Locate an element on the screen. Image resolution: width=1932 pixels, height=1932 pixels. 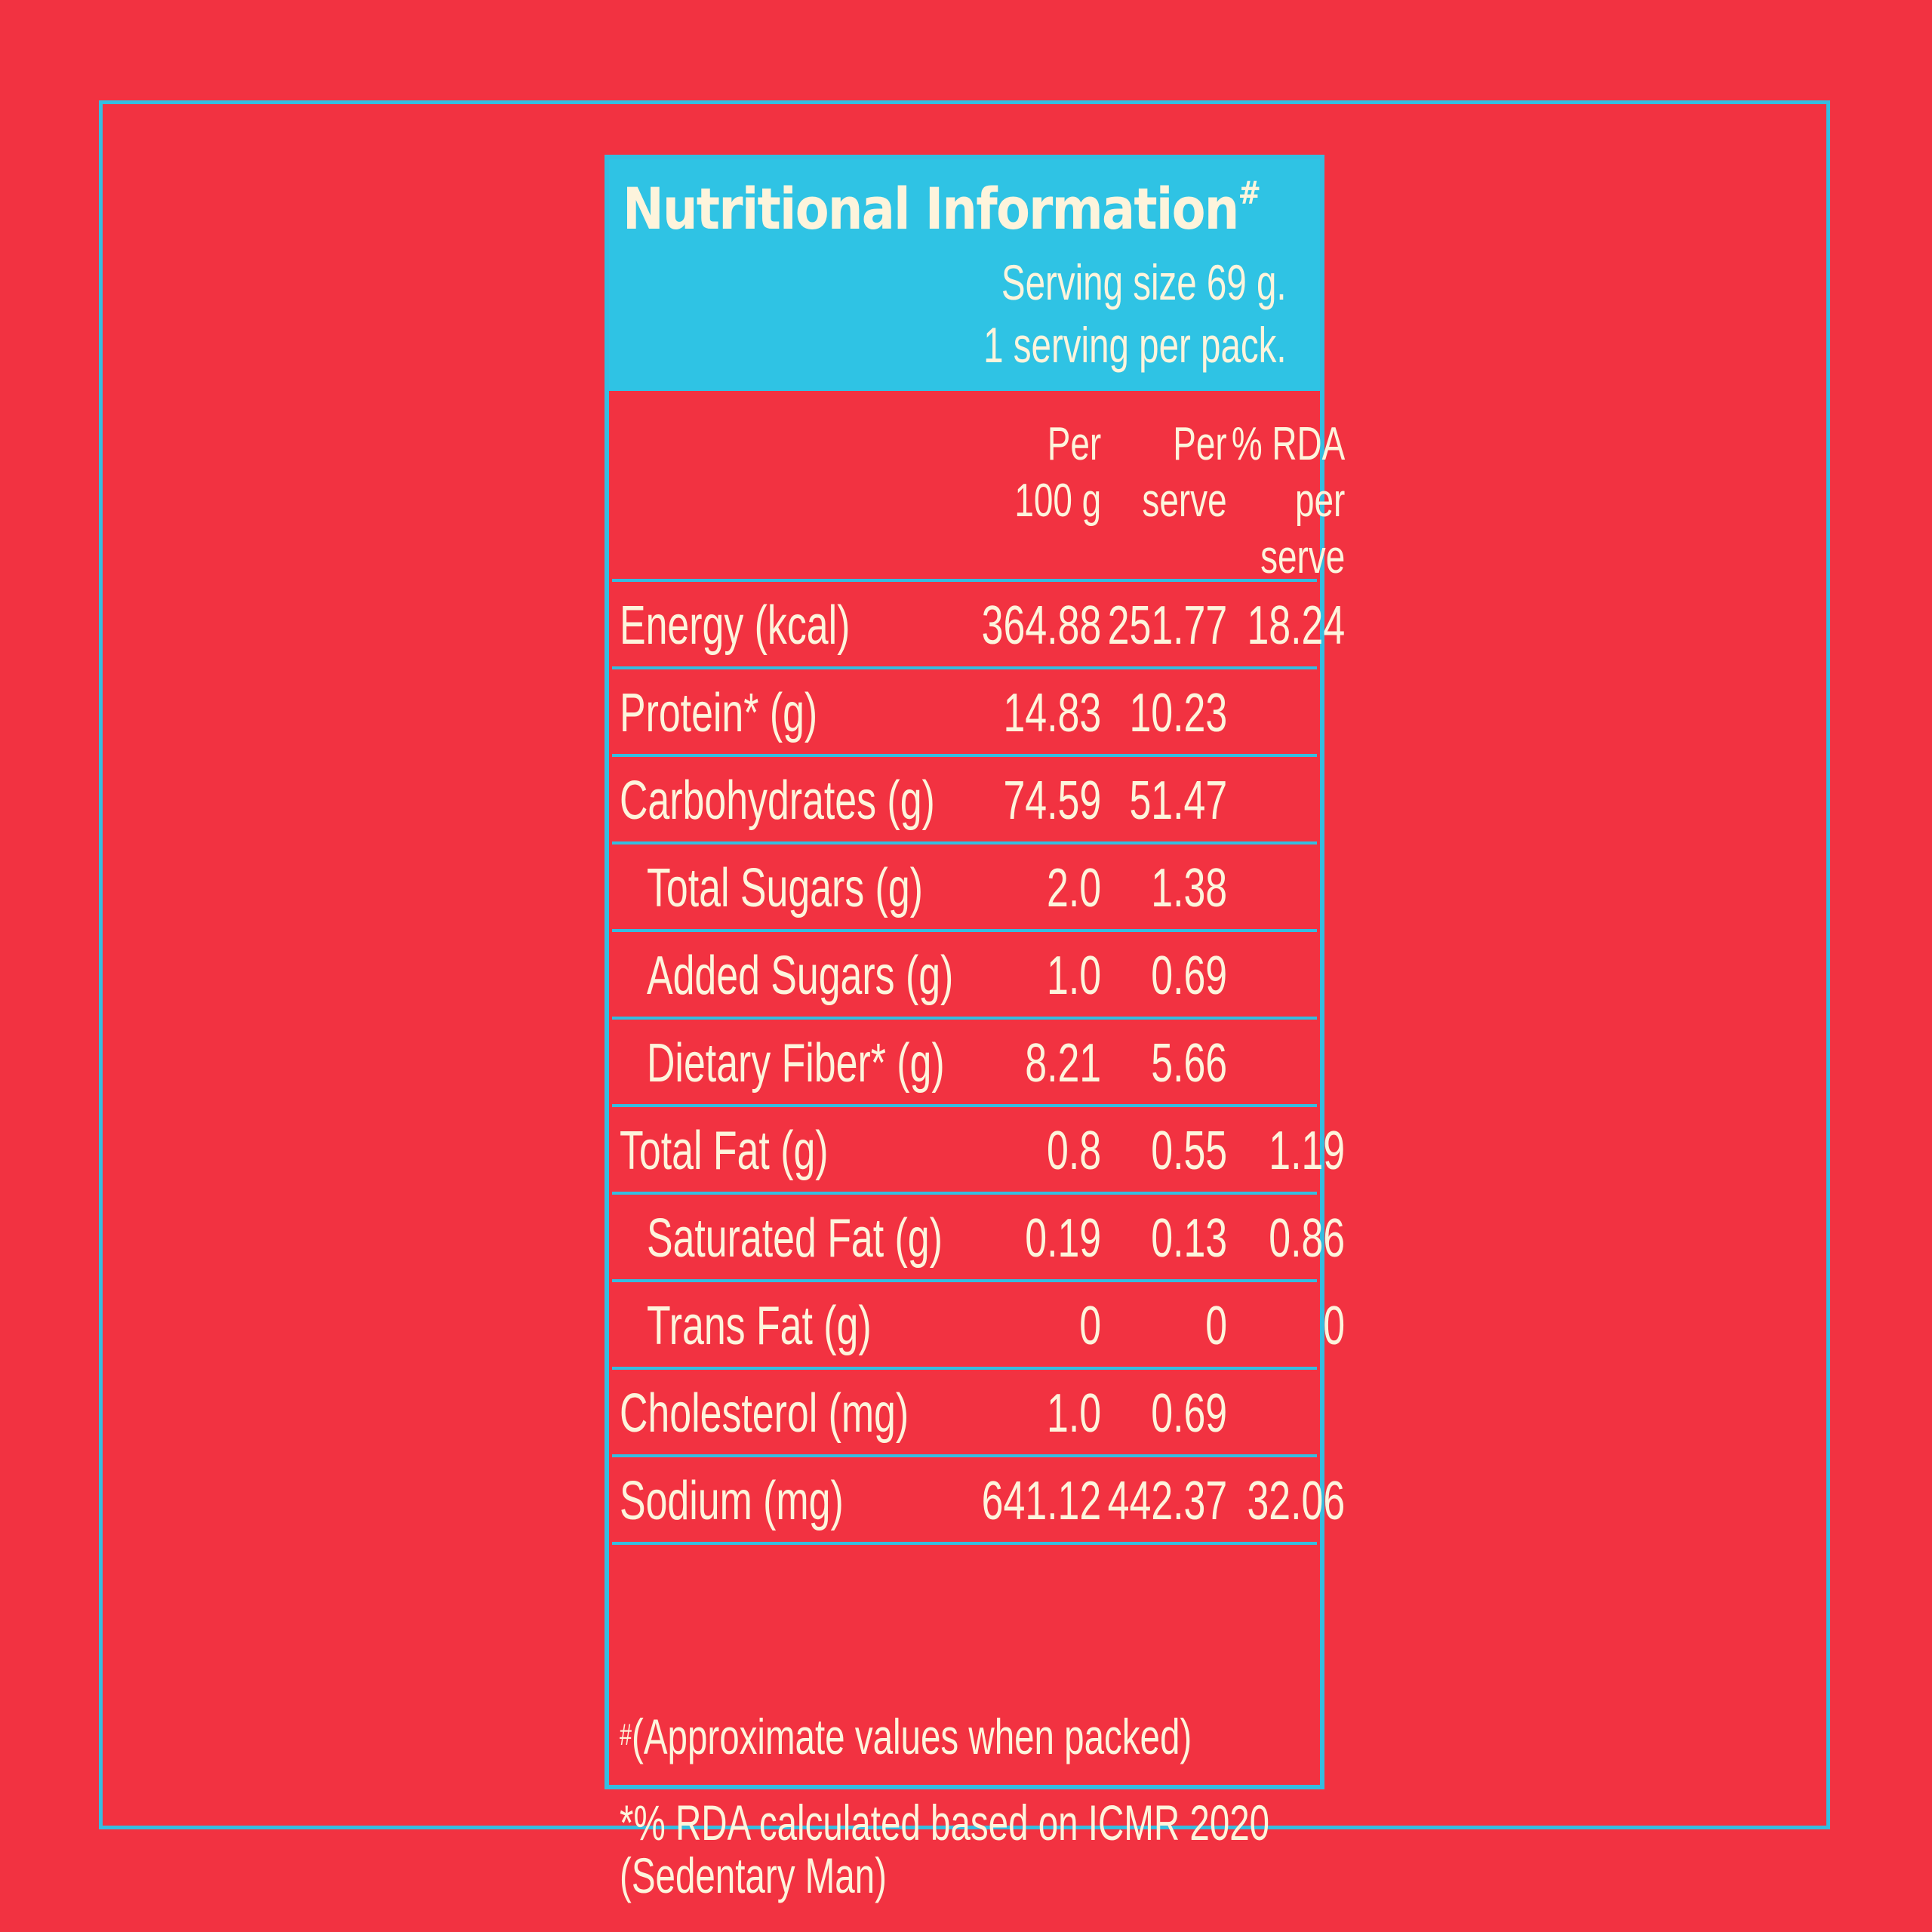
value-per-serve: 0.55 is located at coordinates (1189, 1151).